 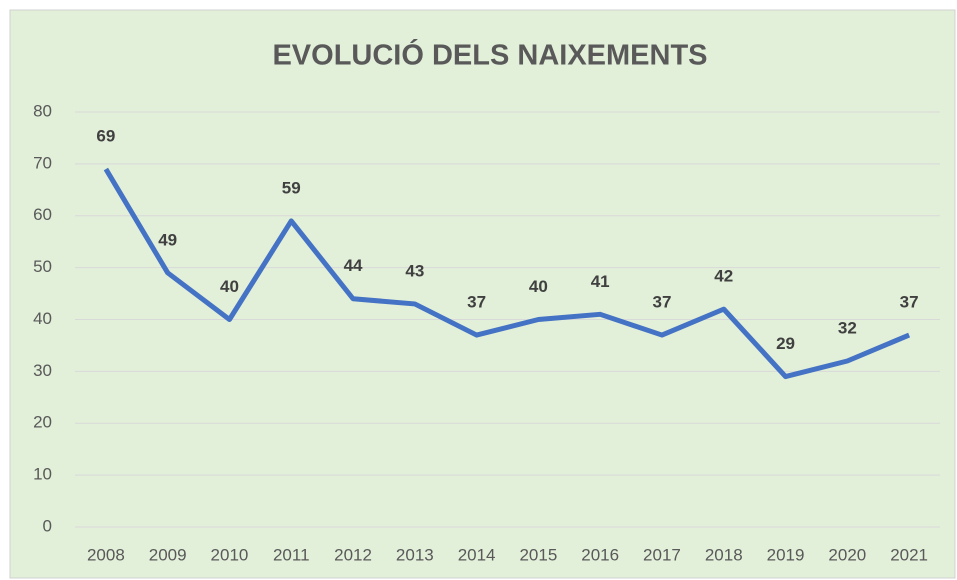 What do you see at coordinates (847, 327) in the screenshot?
I see `data-label: 32` at bounding box center [847, 327].